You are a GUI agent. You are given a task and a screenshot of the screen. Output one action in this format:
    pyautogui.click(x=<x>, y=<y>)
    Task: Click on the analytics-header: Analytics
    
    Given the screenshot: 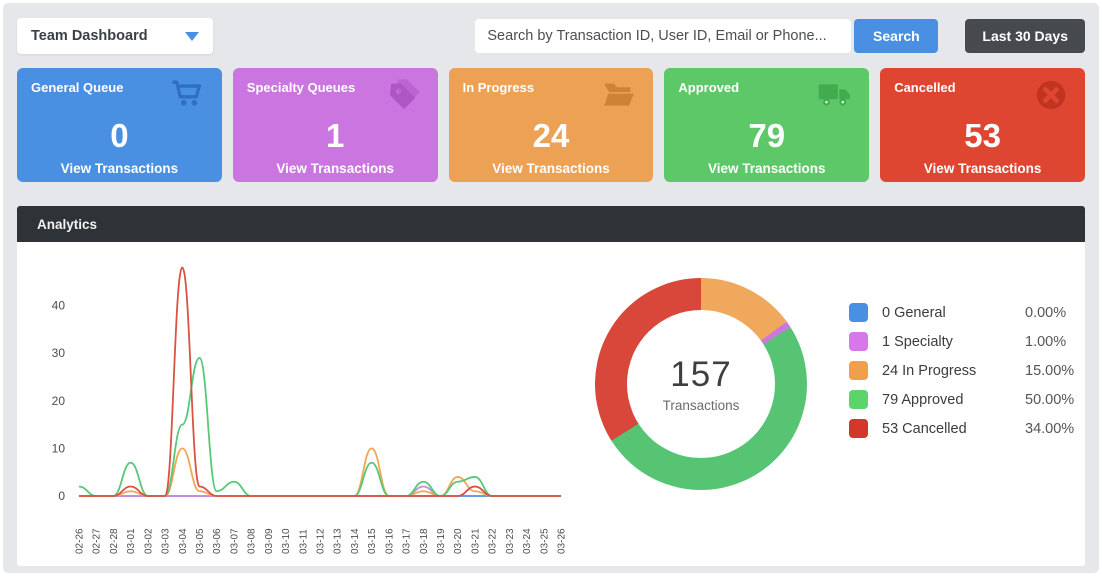 What is the action you would take?
    pyautogui.click(x=551, y=224)
    